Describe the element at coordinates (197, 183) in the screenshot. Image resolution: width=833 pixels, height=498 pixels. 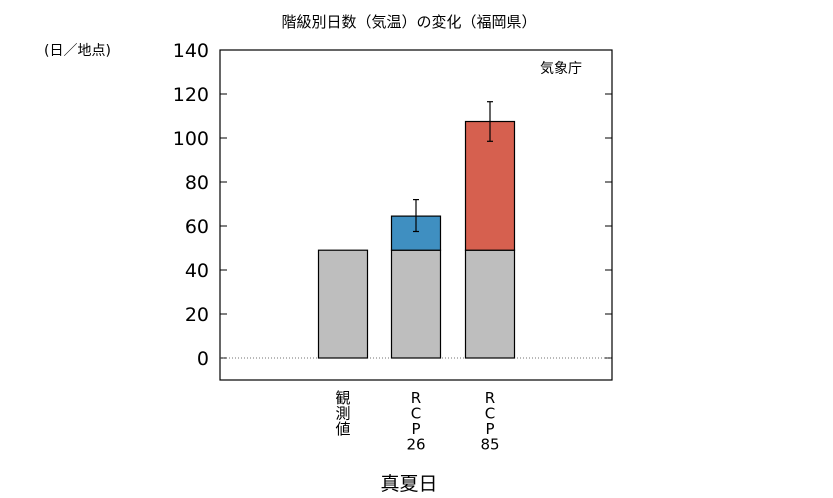
I see `y-tick-label: 80` at that location.